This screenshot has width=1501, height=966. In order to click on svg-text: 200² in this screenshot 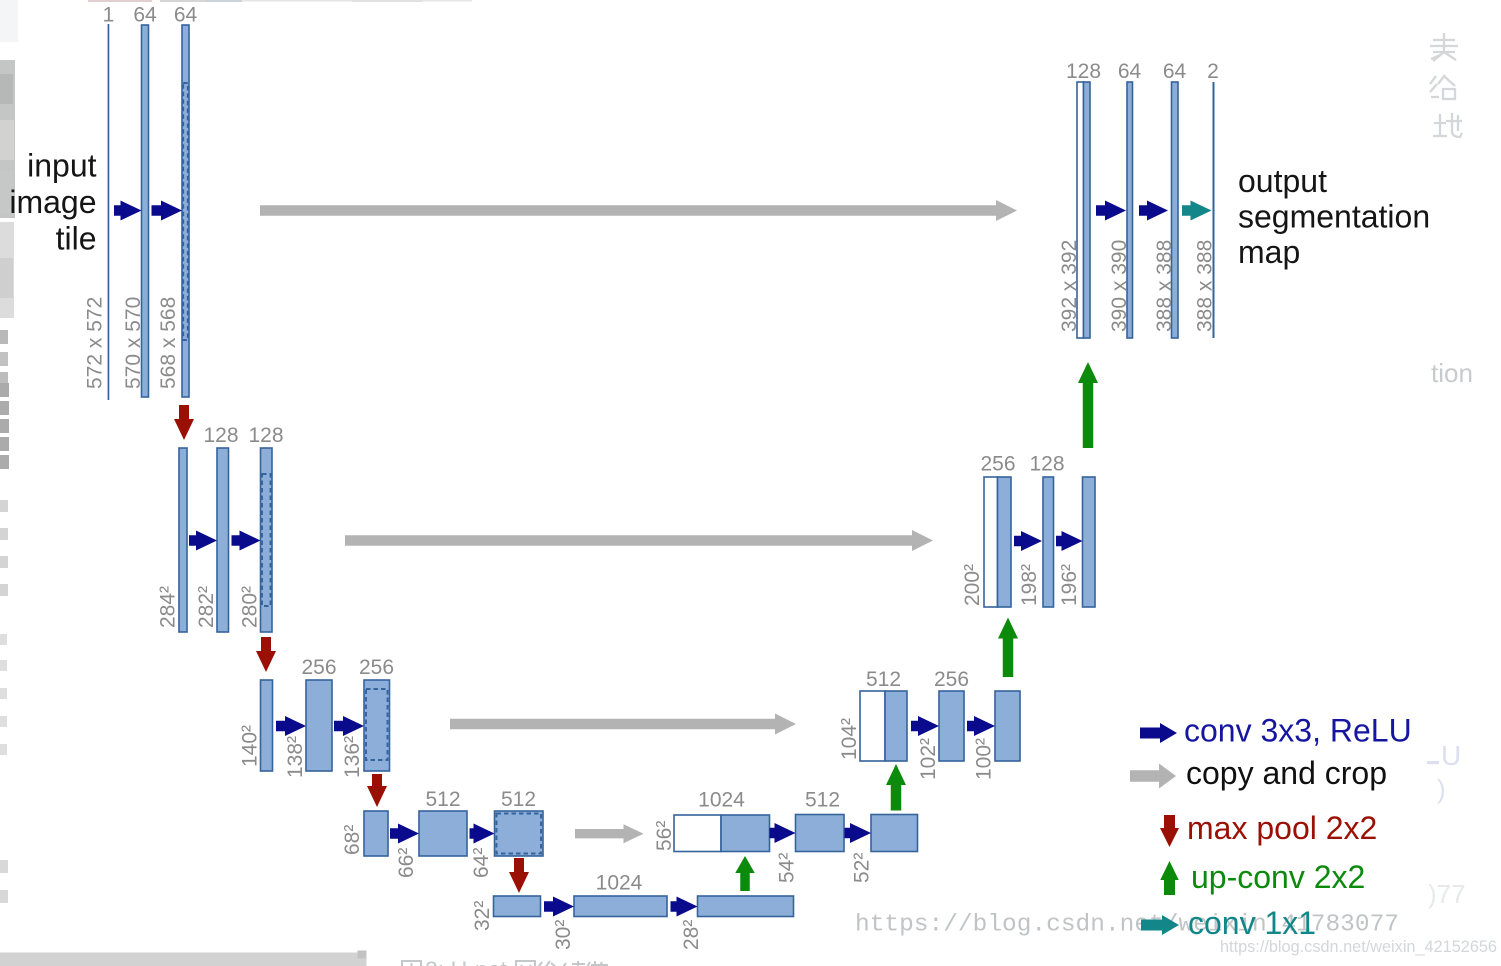, I will do `click(972, 585)`.